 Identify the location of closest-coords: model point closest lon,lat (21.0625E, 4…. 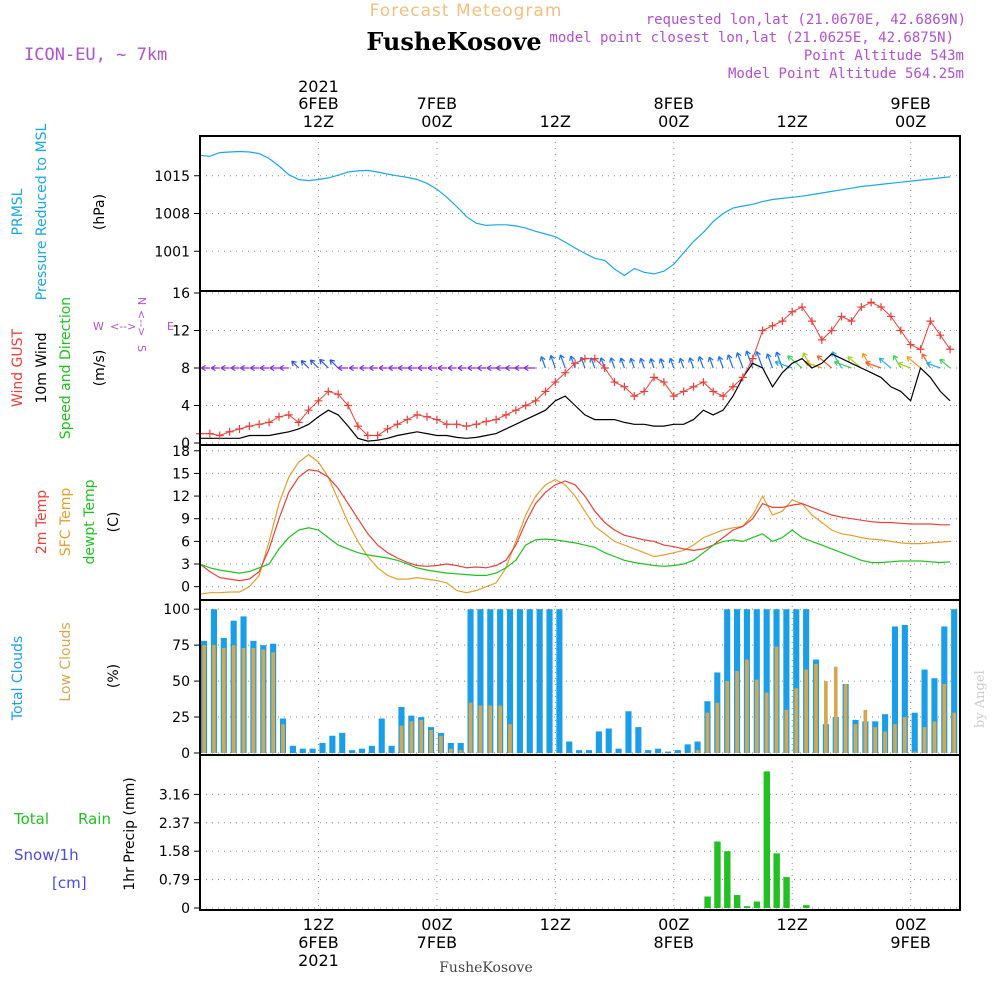
(751, 38).